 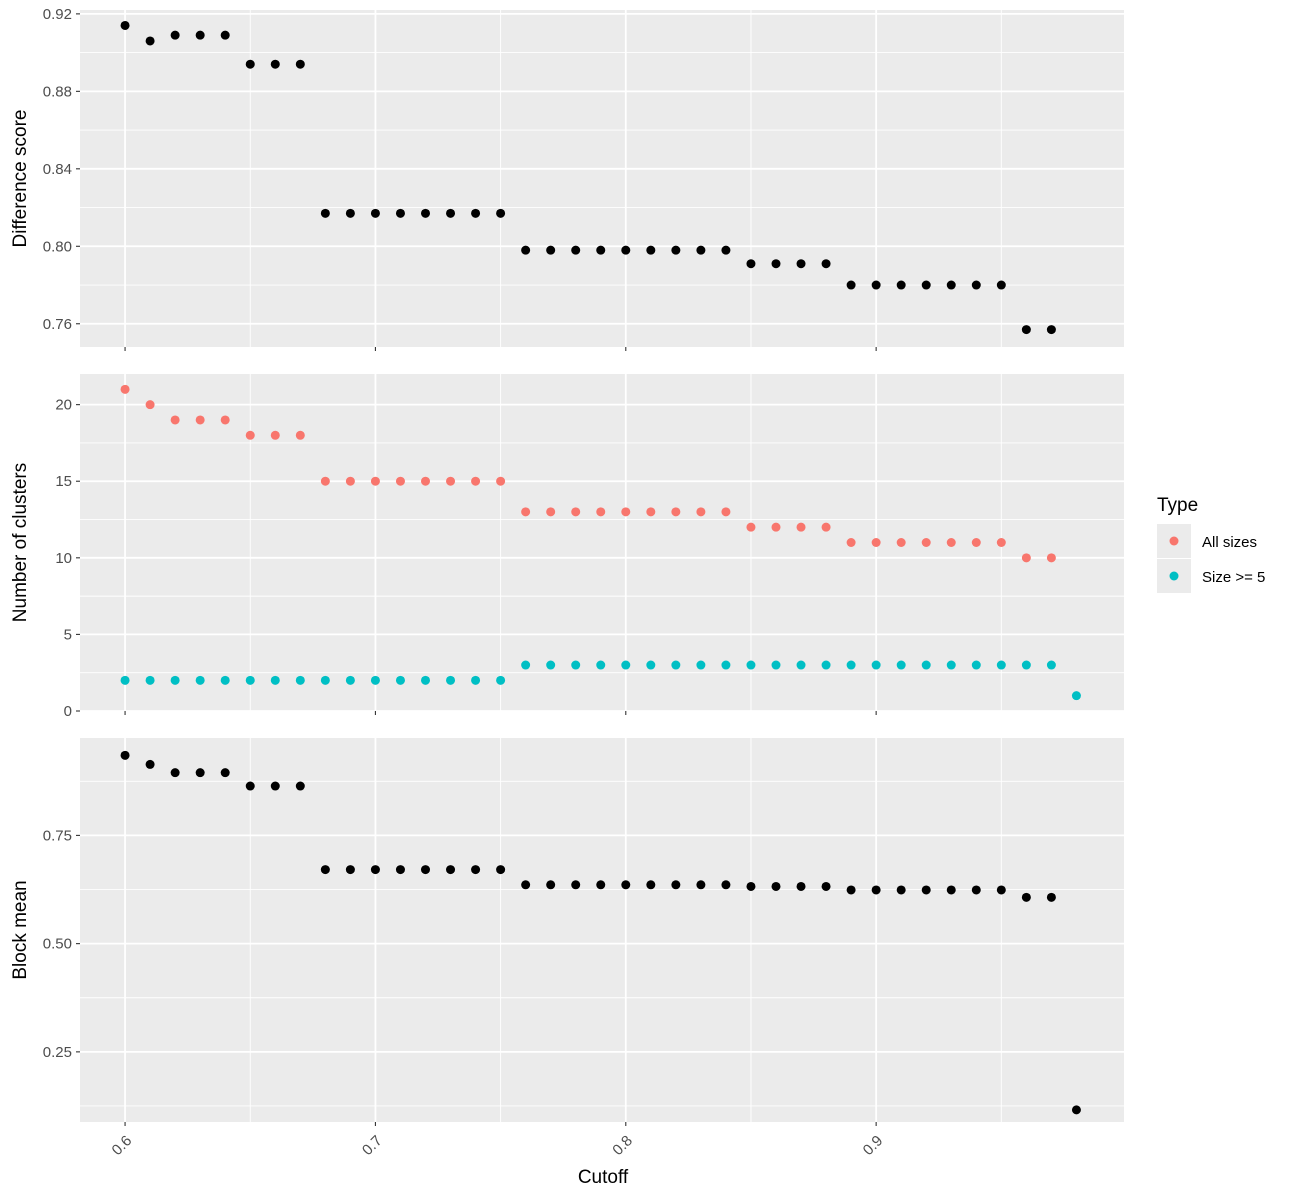 What do you see at coordinates (20, 179) in the screenshot?
I see `y-axis-title: Difference score` at bounding box center [20, 179].